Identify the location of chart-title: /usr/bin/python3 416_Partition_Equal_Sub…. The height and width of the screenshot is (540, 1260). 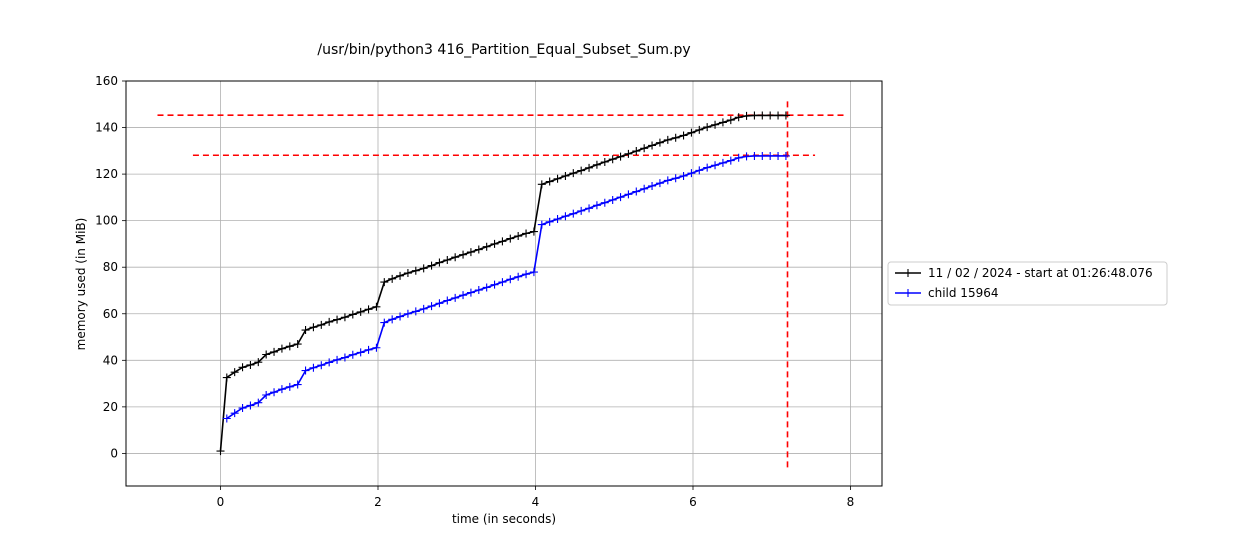
(503, 50).